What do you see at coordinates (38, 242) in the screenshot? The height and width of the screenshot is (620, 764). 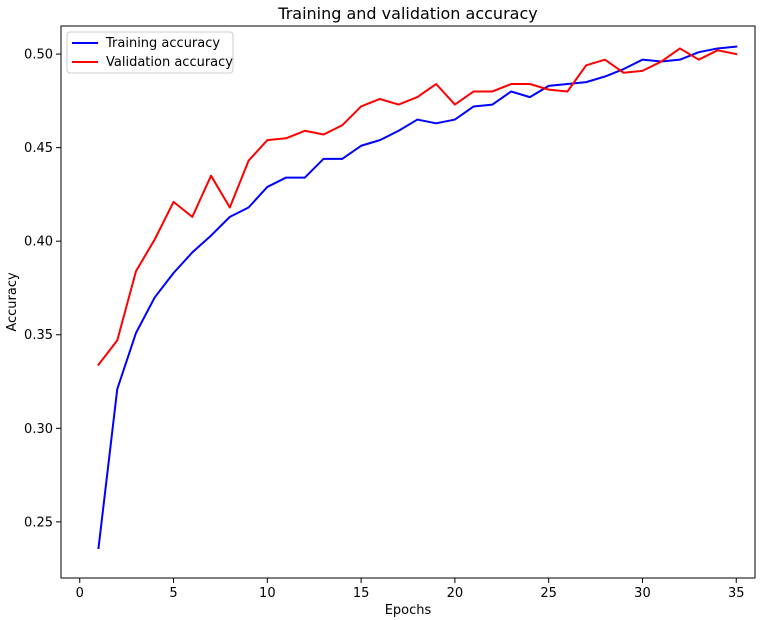 I see `y-tick-label: 0.40` at bounding box center [38, 242].